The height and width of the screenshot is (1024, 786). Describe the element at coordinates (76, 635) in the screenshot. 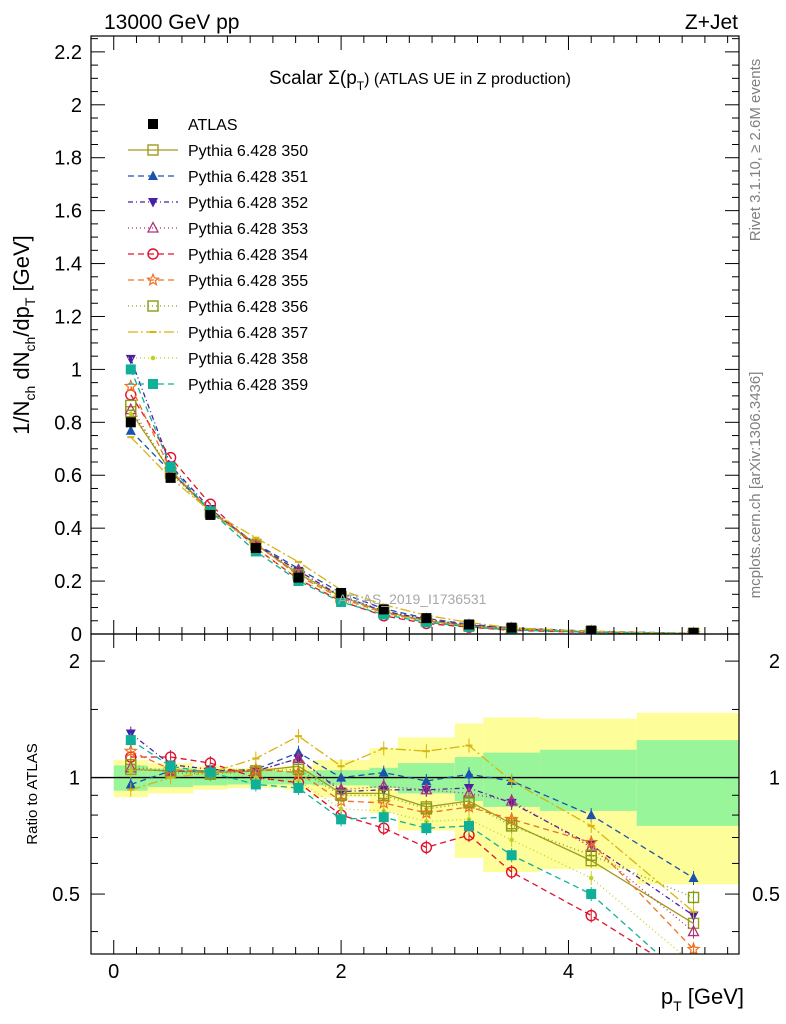

I see `y-tick-label: 0` at that location.